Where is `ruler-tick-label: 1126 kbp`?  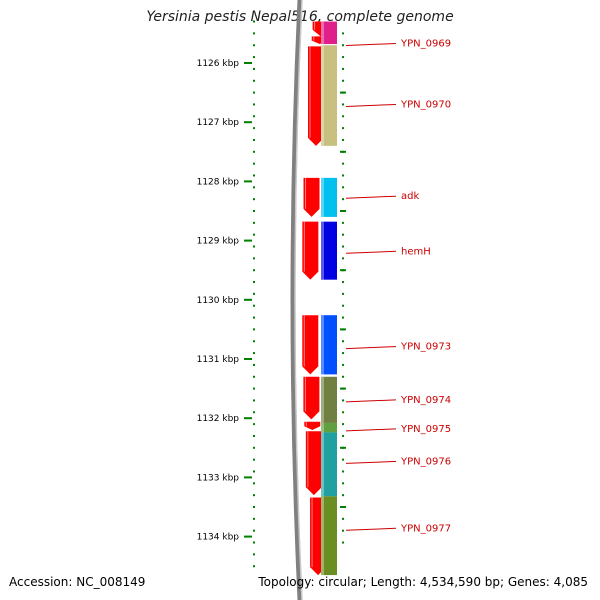
ruler-tick-label: 1126 kbp is located at coordinates (218, 64).